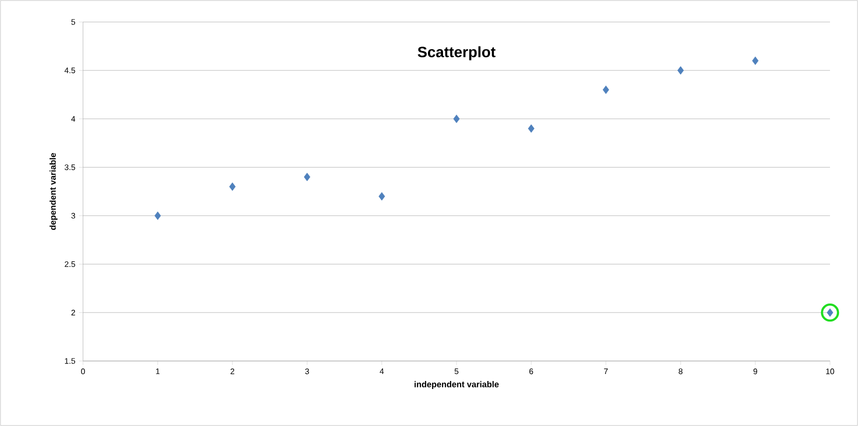 Image resolution: width=858 pixels, height=426 pixels. Describe the element at coordinates (70, 264) in the screenshot. I see `y-tick-label: 2.5` at that location.